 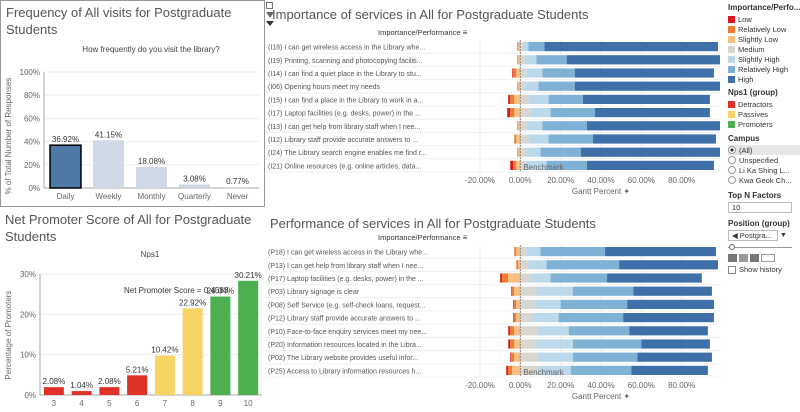 I want to click on importance-legend-item: Relatively Low, so click(x=764, y=29).